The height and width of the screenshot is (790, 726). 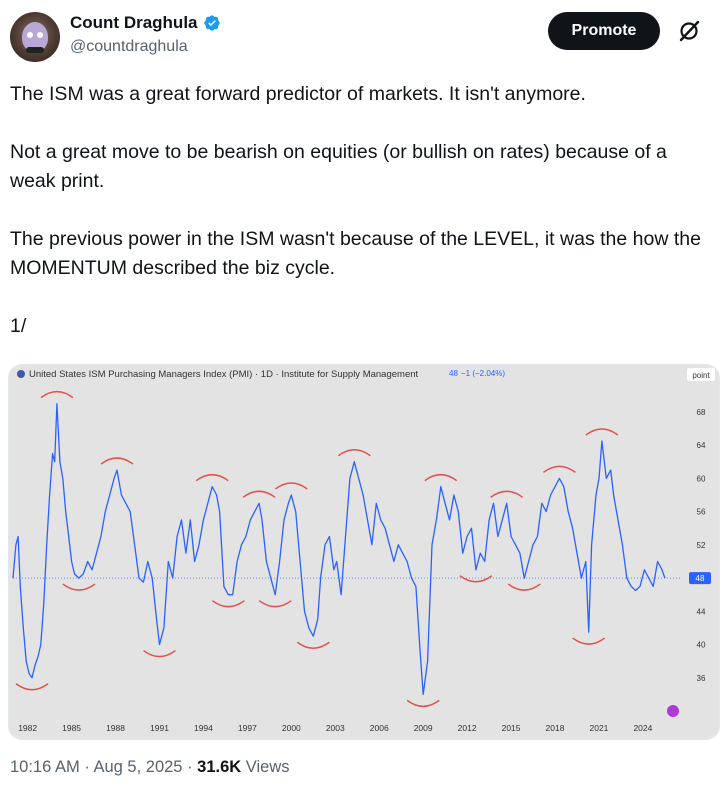 I want to click on post-date: Aug 5, 2025, so click(x=138, y=767).